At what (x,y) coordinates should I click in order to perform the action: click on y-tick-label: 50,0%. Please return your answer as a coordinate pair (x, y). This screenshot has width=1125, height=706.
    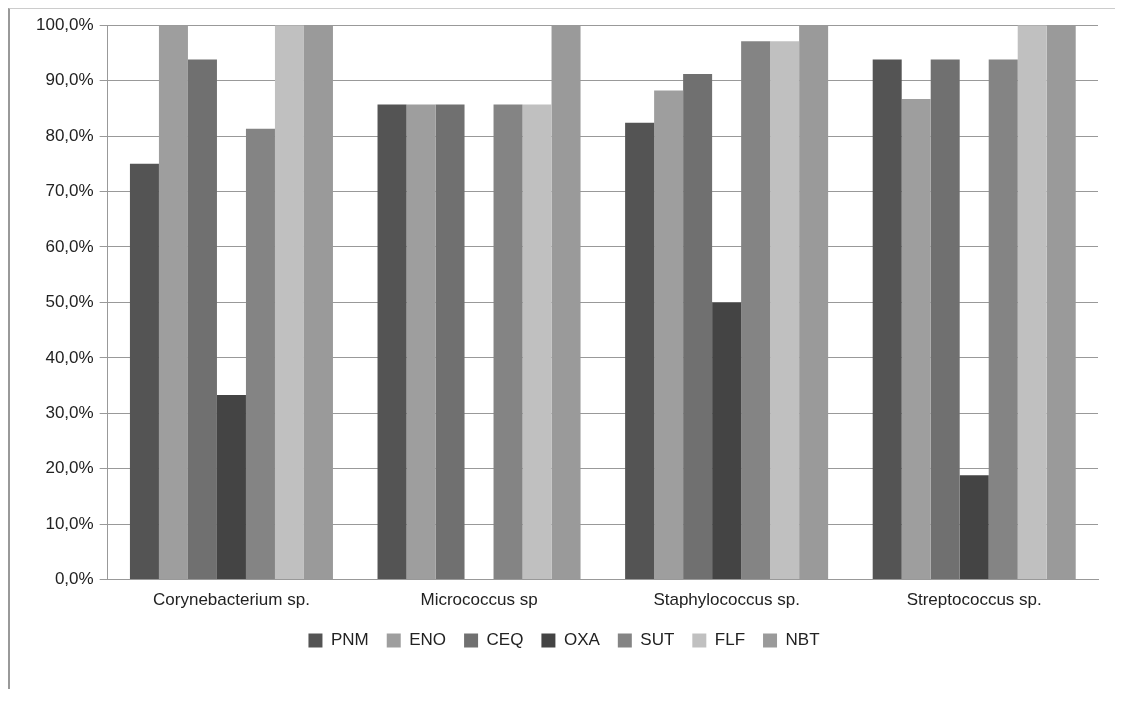
    Looking at the image, I should click on (69, 302).